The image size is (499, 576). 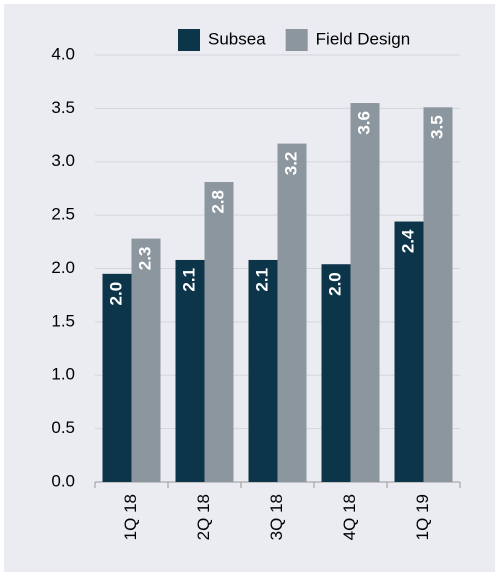 I want to click on value-label: 2.3, so click(x=144, y=259).